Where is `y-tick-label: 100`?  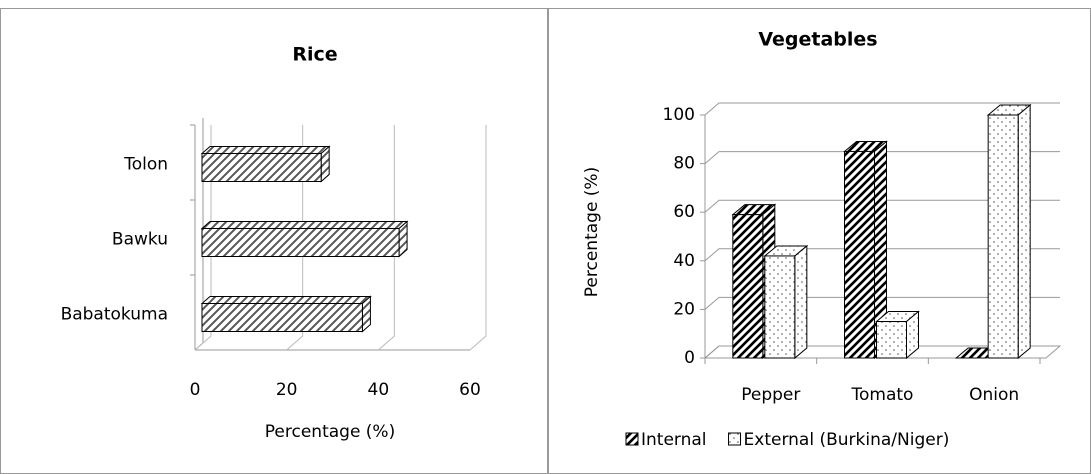
y-tick-label: 100 is located at coordinates (679, 115).